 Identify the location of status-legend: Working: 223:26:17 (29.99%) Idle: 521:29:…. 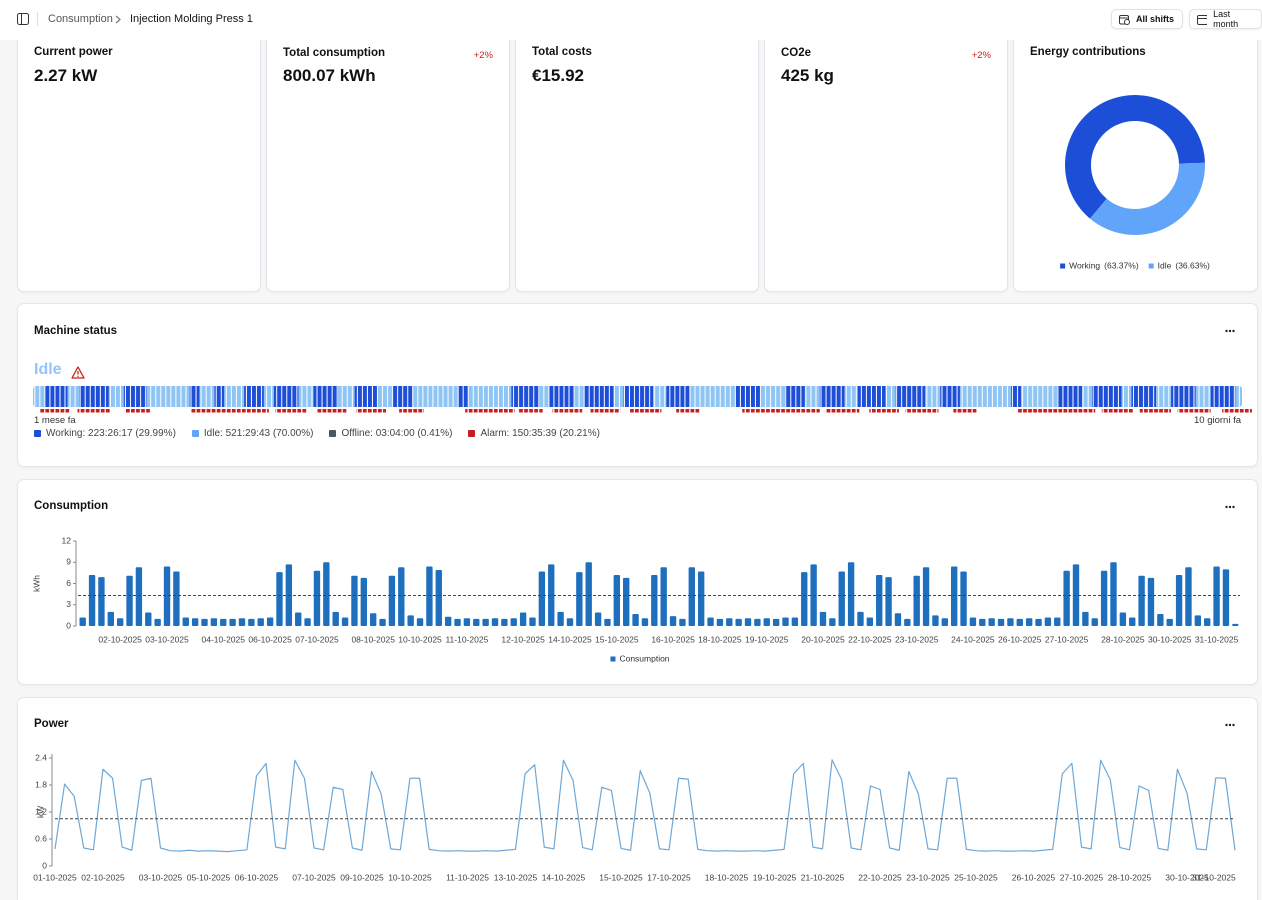
(317, 433).